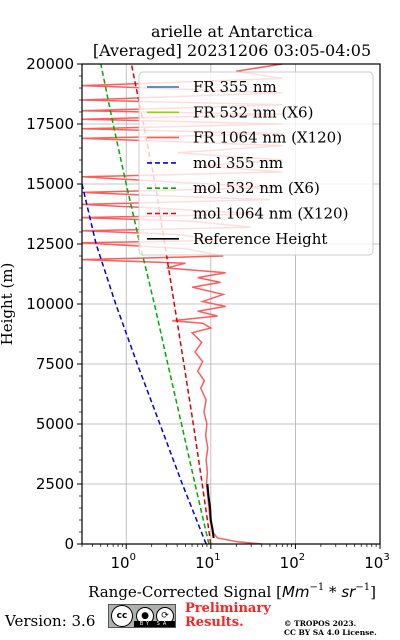  I want to click on preliminary-line1: Preliminary, so click(228, 608).